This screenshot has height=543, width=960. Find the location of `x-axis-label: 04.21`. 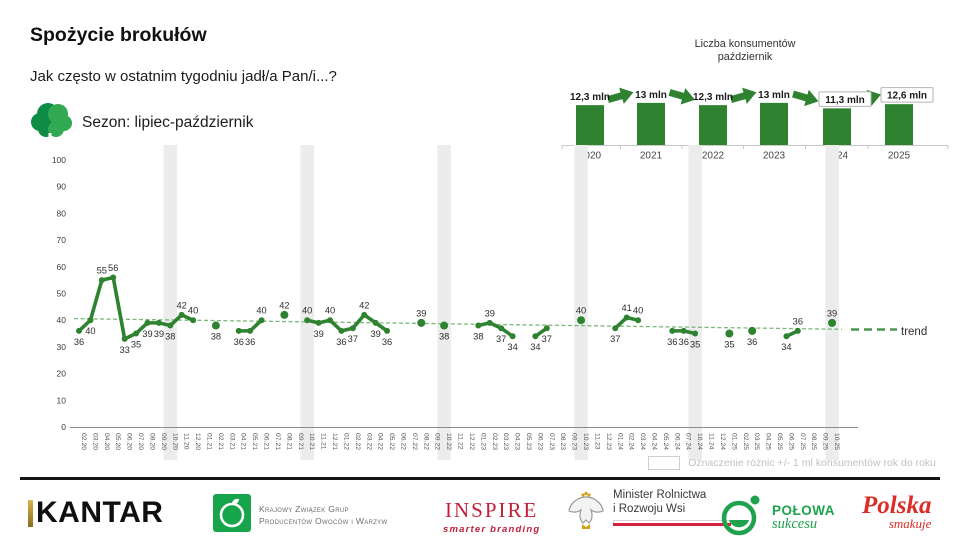

x-axis-label: 04.21 is located at coordinates (243, 441).